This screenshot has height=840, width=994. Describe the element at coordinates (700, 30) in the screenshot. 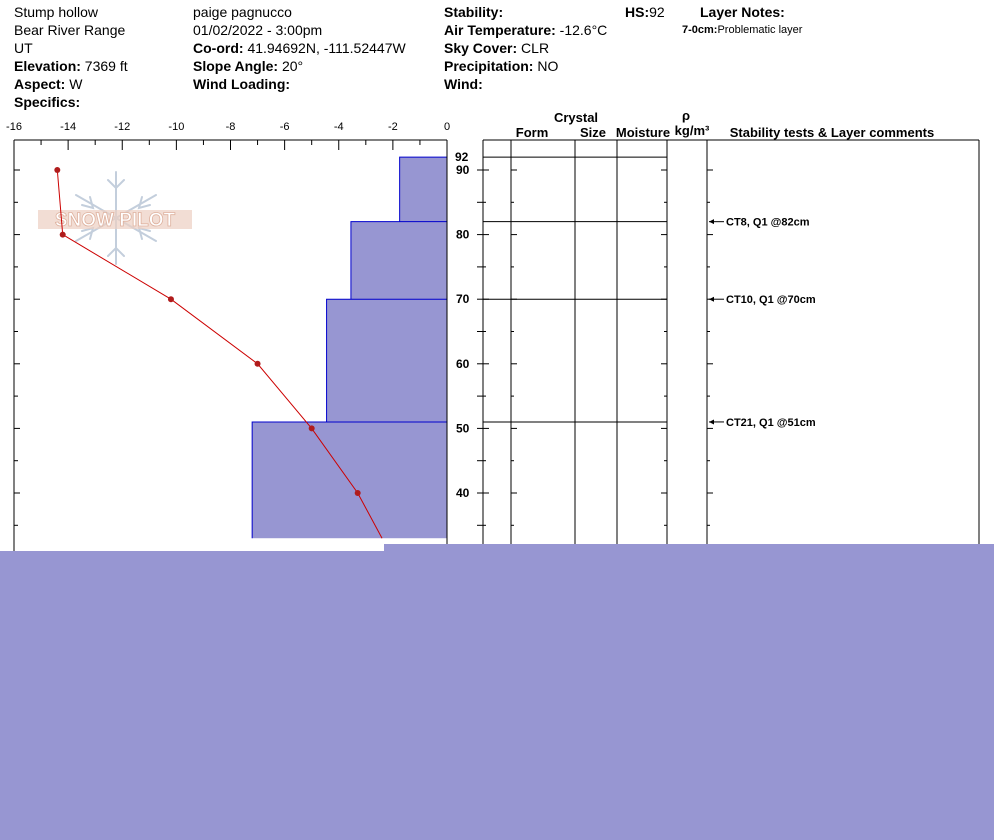

I see `layer-note-range: 7-0cm:` at that location.